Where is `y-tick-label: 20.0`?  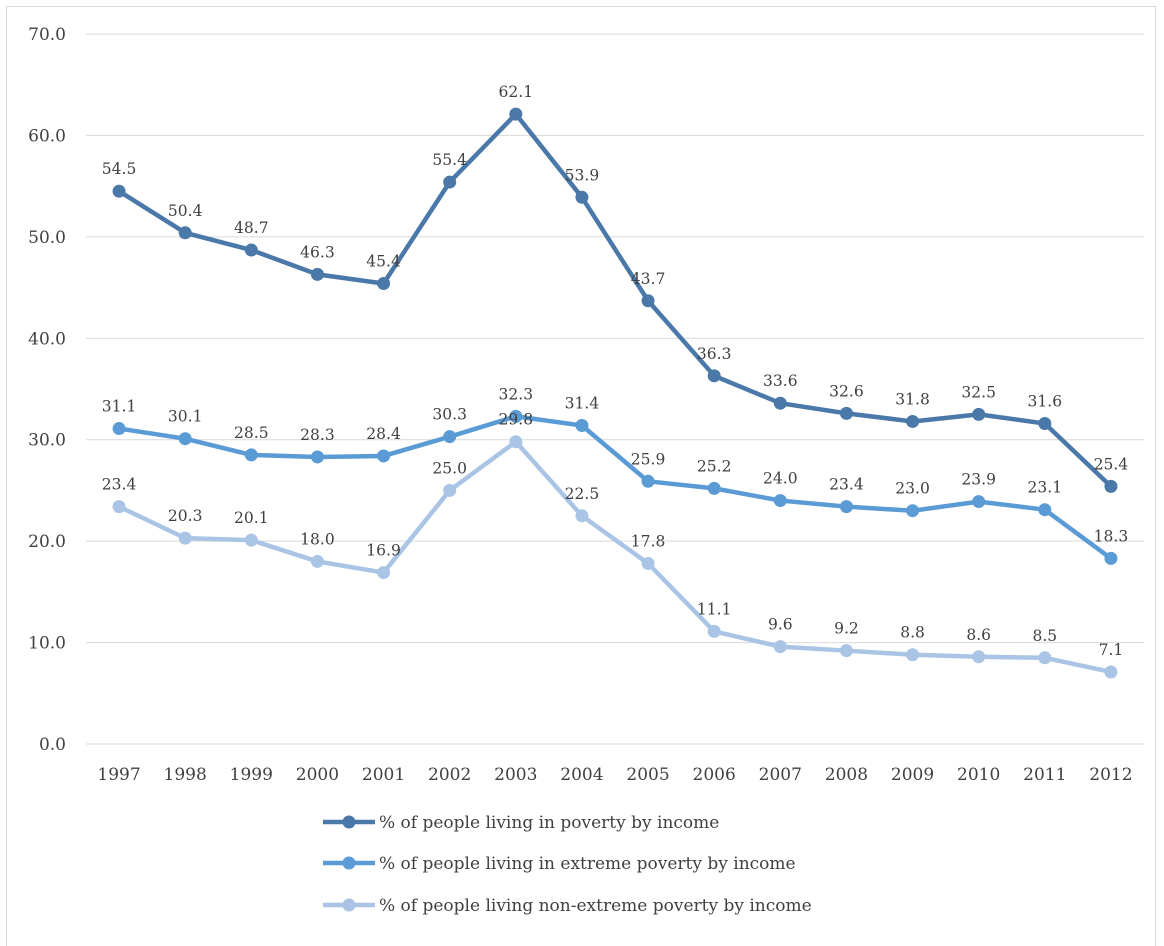
y-tick-label: 20.0 is located at coordinates (47, 542).